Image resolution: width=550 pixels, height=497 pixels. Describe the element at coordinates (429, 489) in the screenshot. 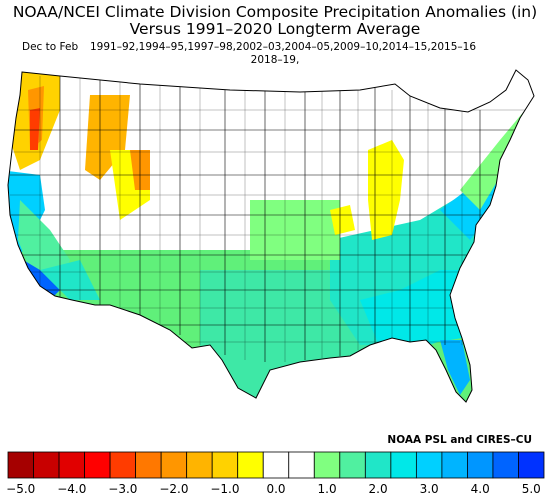

I see `colorbar-tick-label: 3.0` at that location.